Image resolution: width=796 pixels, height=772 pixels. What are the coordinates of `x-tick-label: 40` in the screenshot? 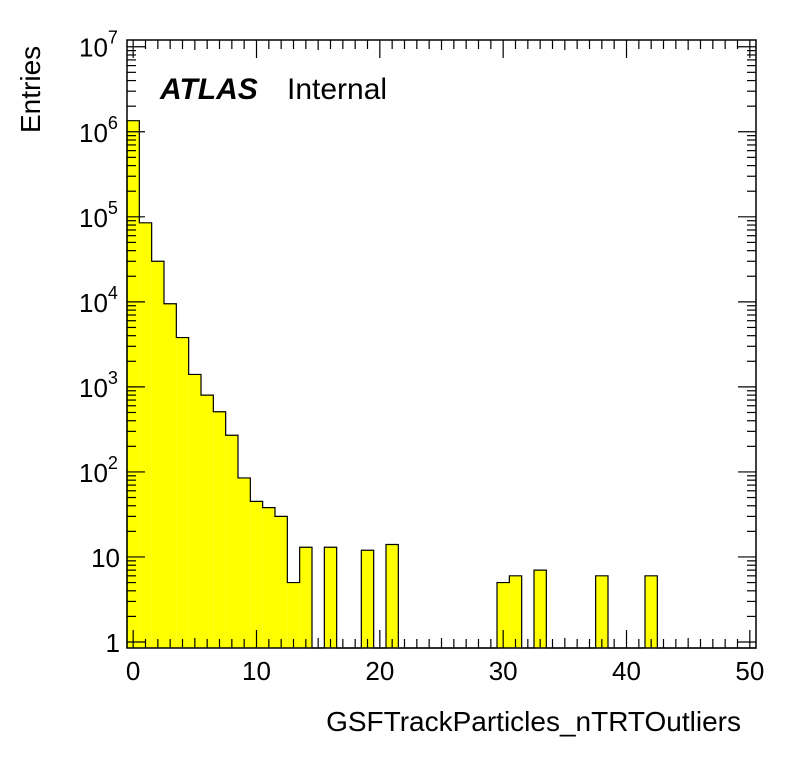 It's located at (626, 671).